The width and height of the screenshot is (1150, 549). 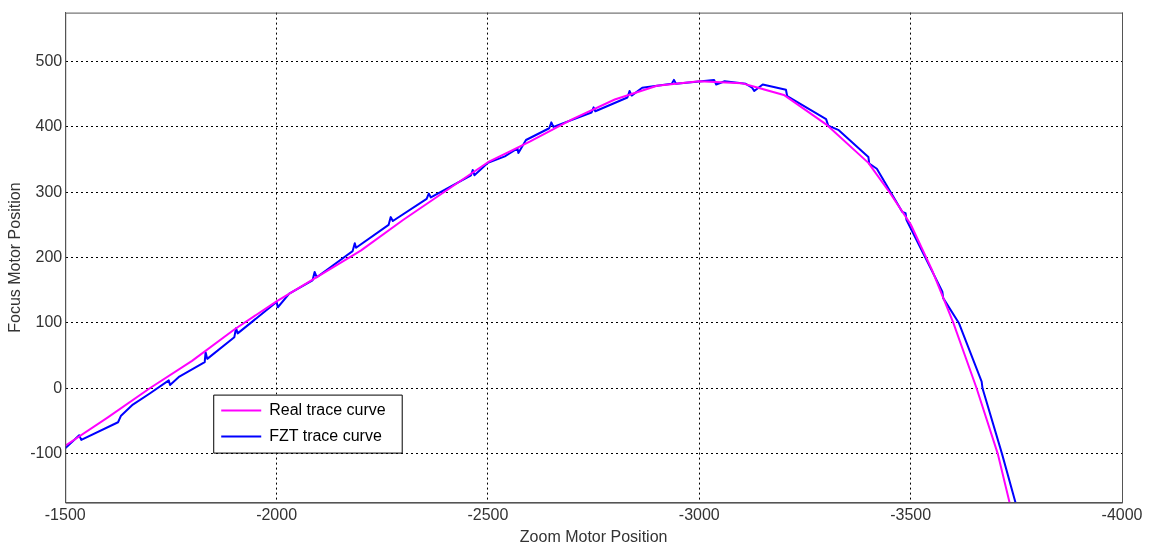 What do you see at coordinates (49, 61) in the screenshot?
I see `y-tick-label: 500` at bounding box center [49, 61].